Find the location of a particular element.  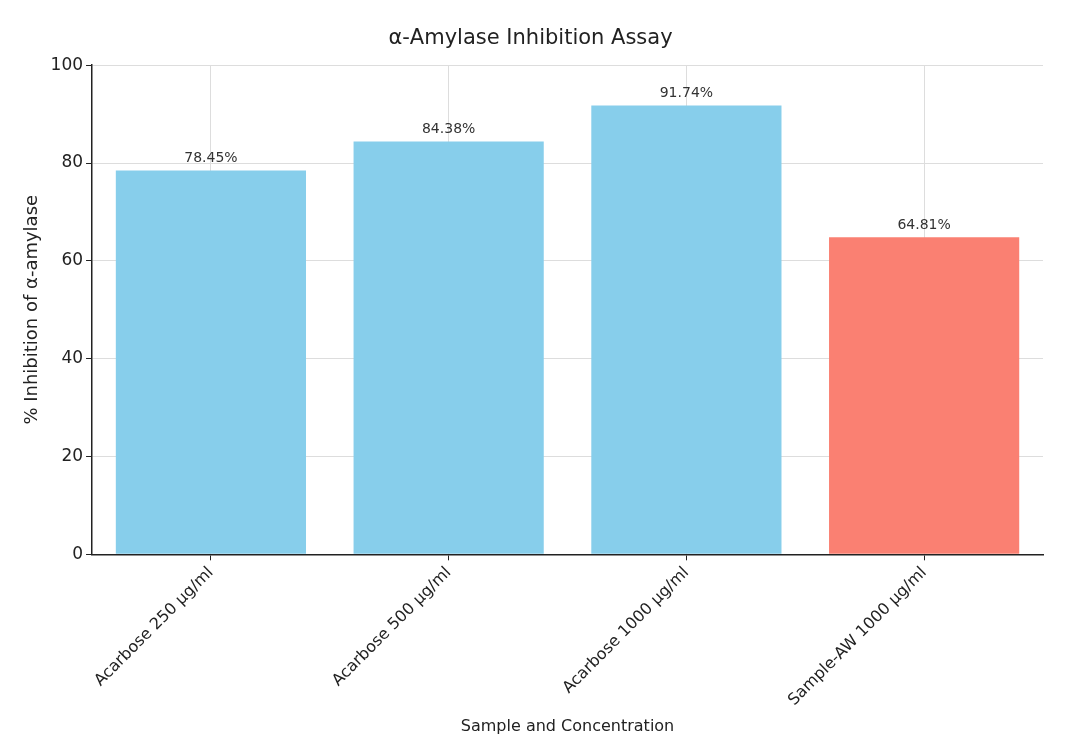

x-axis-title: Sample and Concentration is located at coordinates (567, 725).